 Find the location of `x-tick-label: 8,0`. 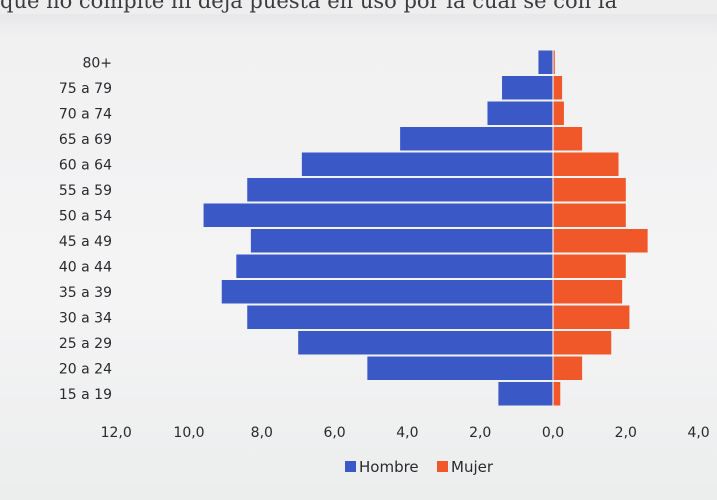

x-tick-label: 8,0 is located at coordinates (262, 433).